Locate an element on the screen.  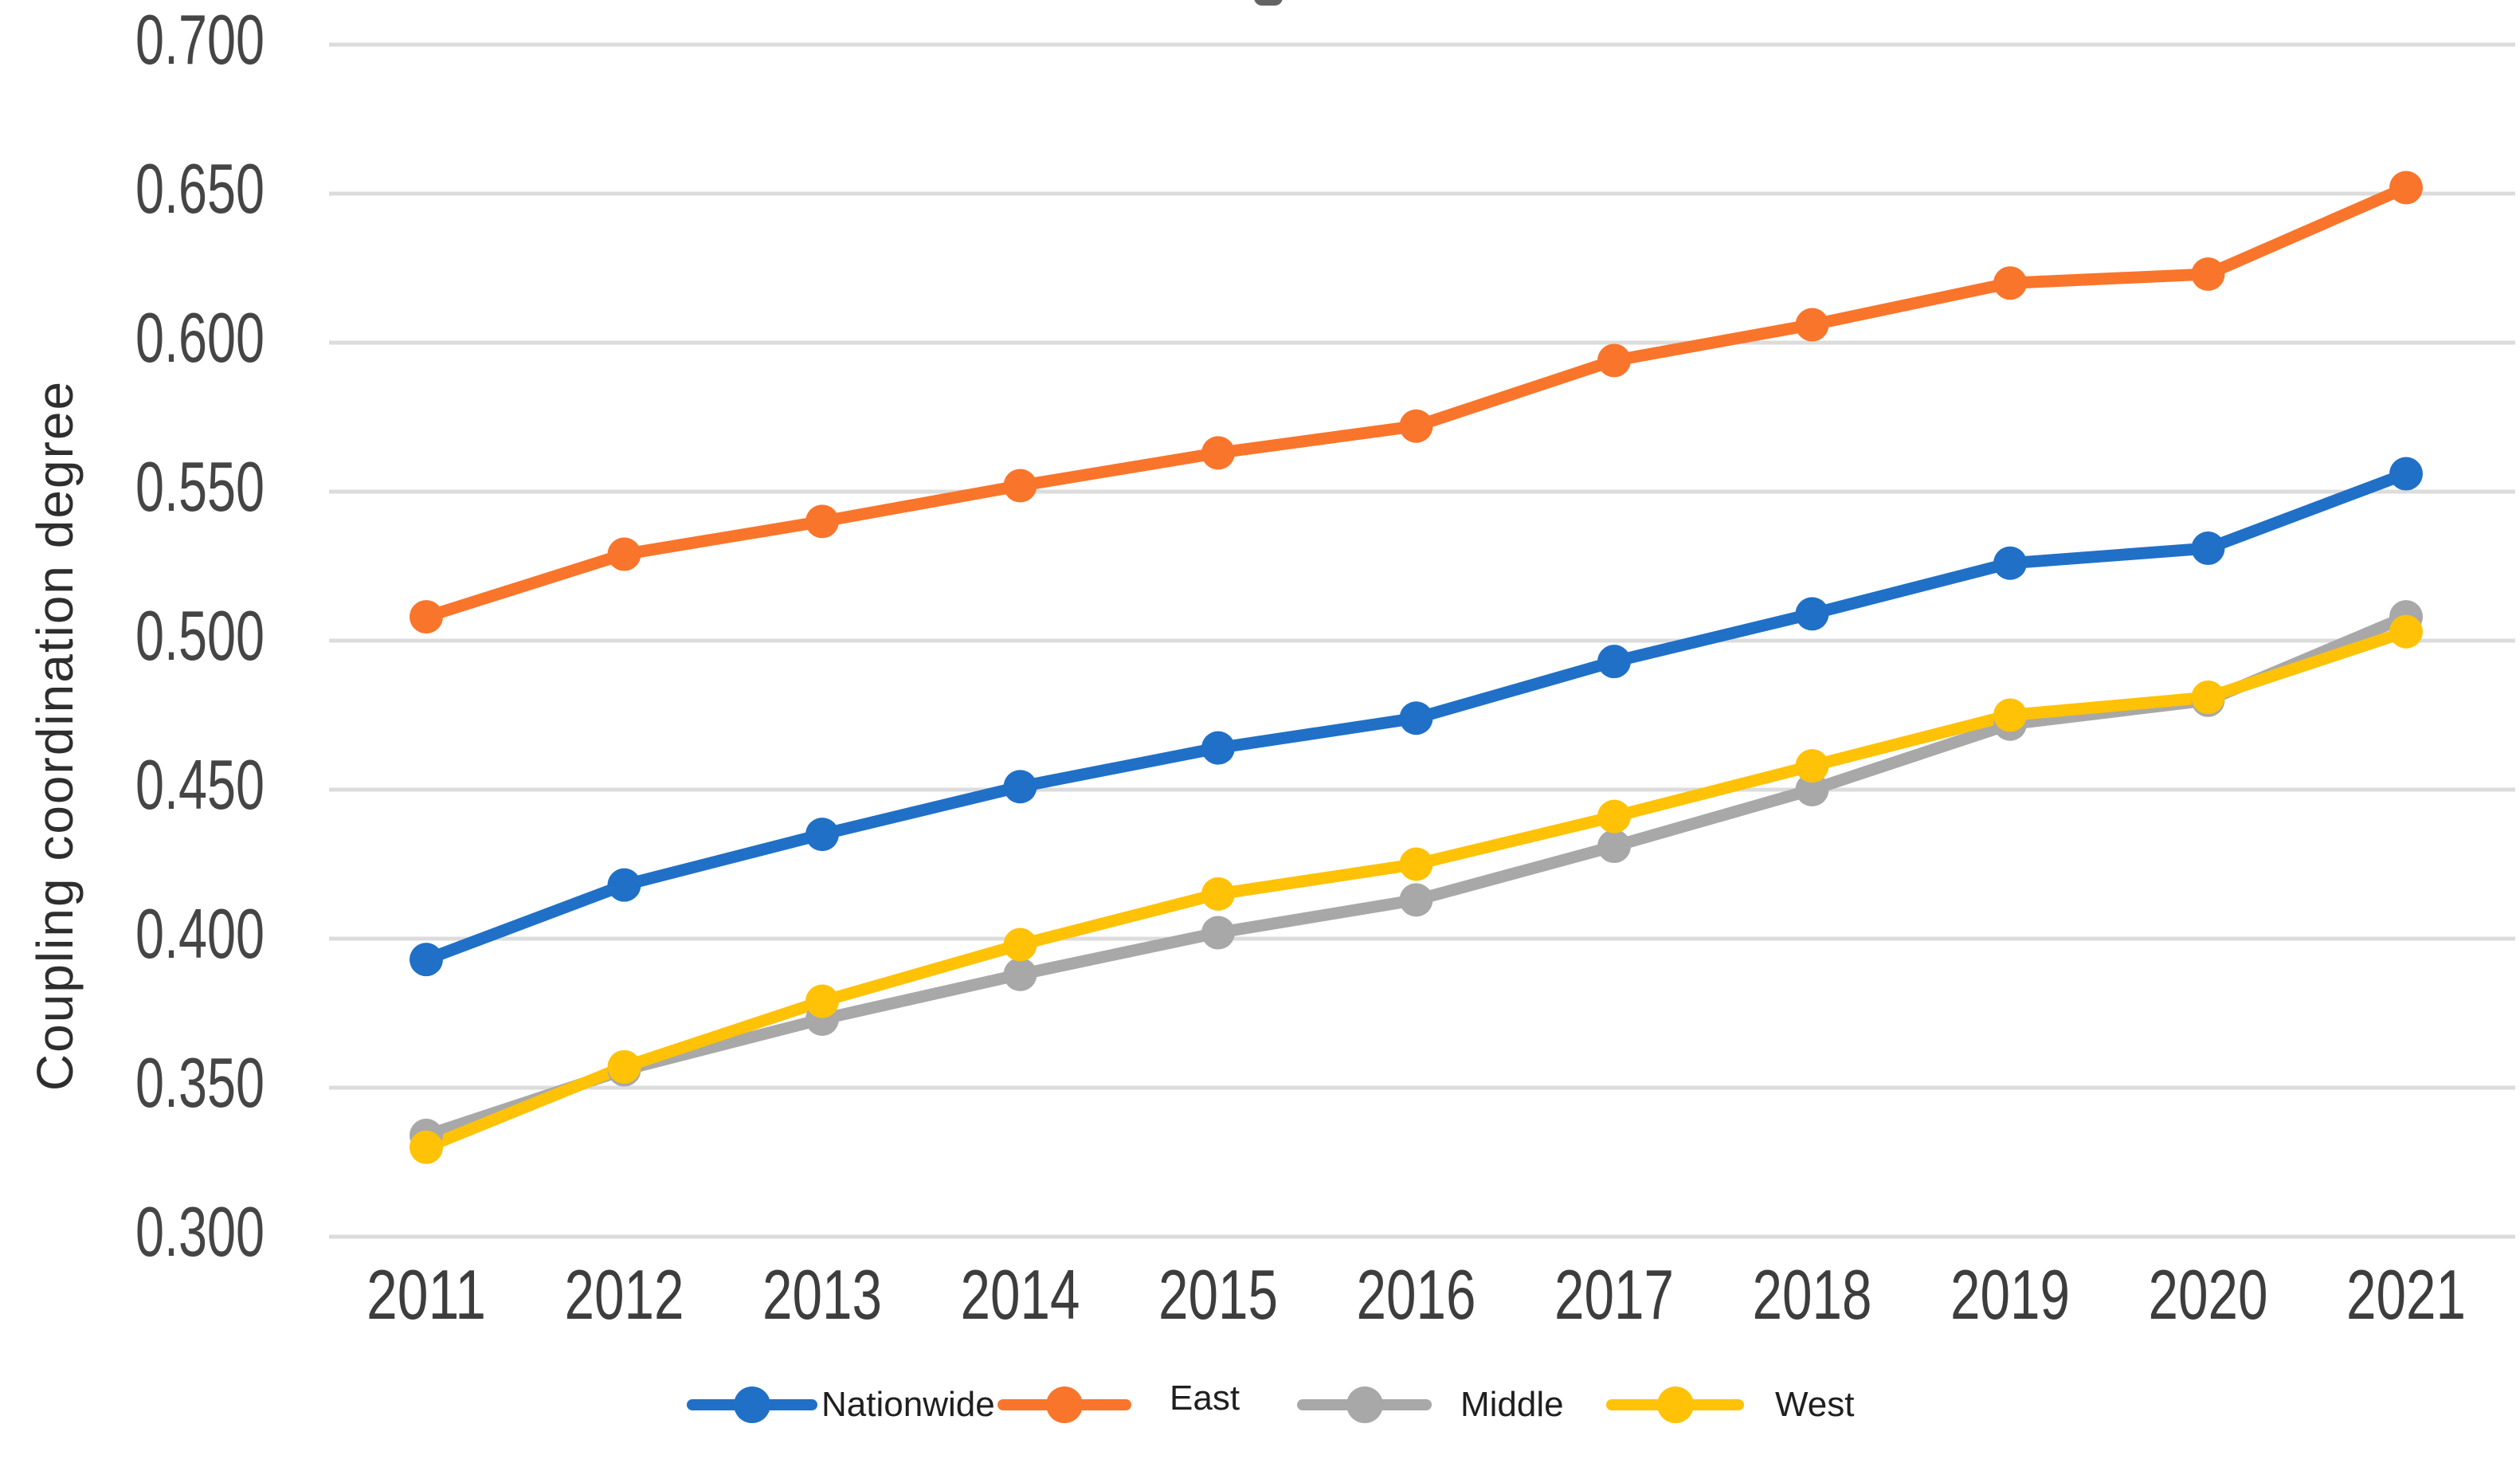
legend-label-middle: Middle is located at coordinates (1512, 1404).